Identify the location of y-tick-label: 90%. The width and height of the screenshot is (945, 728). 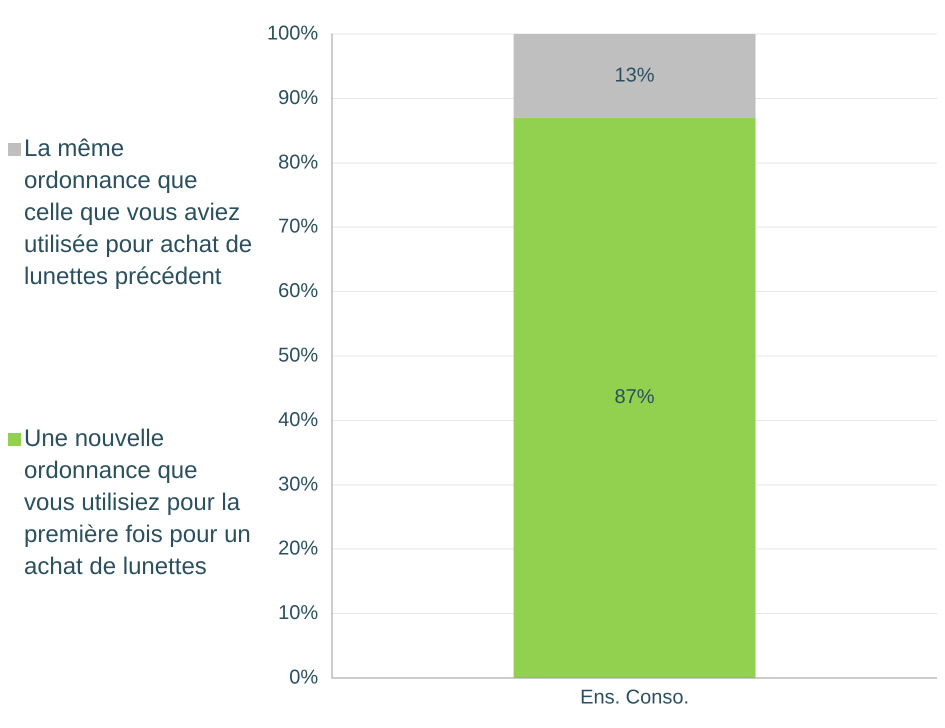
(298, 97).